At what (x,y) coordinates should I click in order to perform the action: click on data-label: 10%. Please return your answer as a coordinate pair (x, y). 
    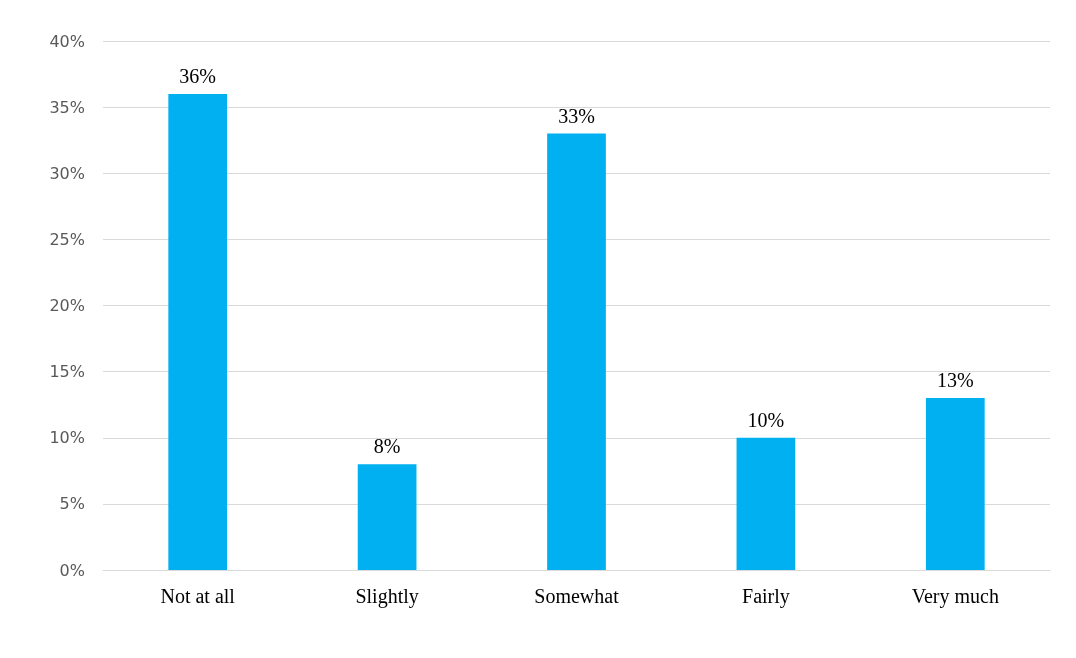
    Looking at the image, I should click on (766, 419).